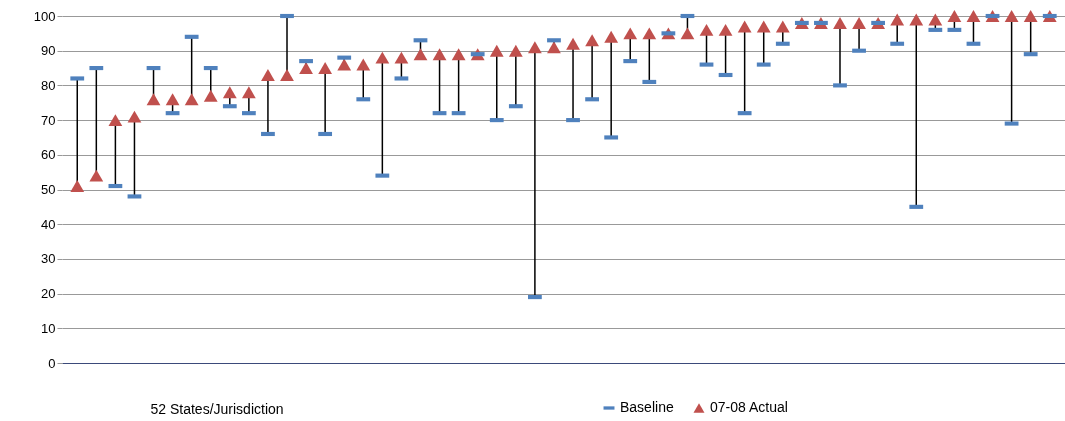  What do you see at coordinates (48, 120) in the screenshot?
I see `y-tick-label: 70` at bounding box center [48, 120].